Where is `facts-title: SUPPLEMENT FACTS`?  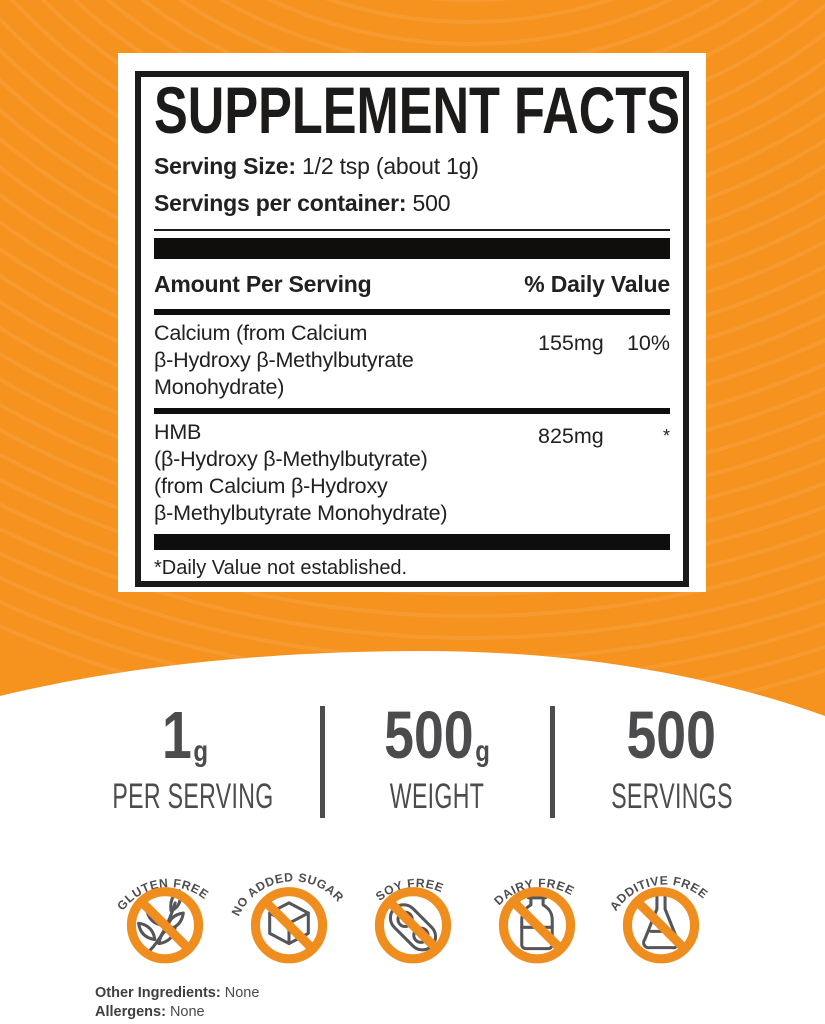
facts-title: SUPPLEMENT FACTS is located at coordinates (417, 110).